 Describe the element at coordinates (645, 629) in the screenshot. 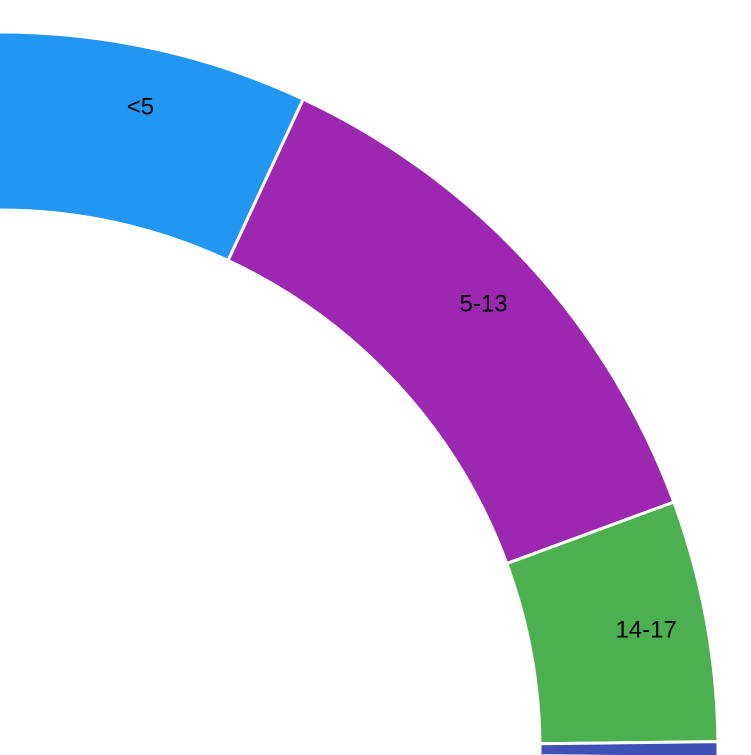

I see `label-14-17: 14-17` at that location.